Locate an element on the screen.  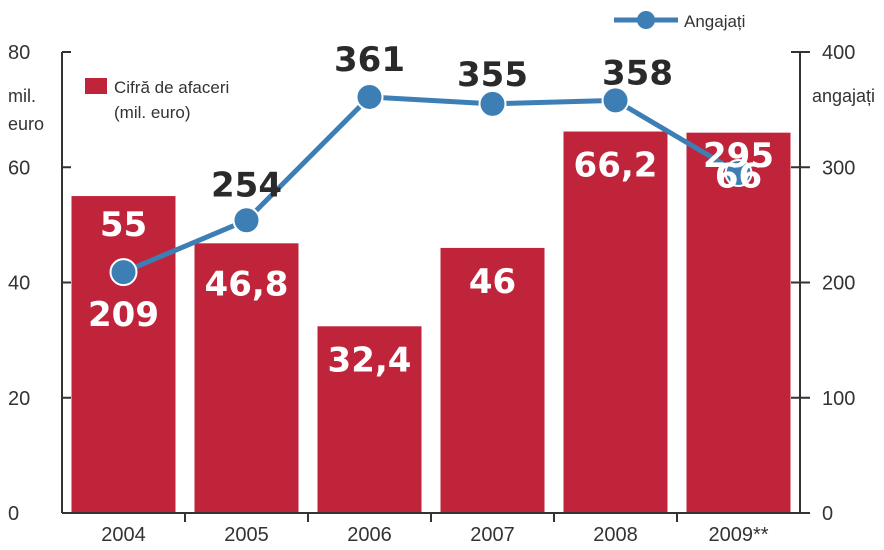
legend-bar-swatch is located at coordinates (96, 86).